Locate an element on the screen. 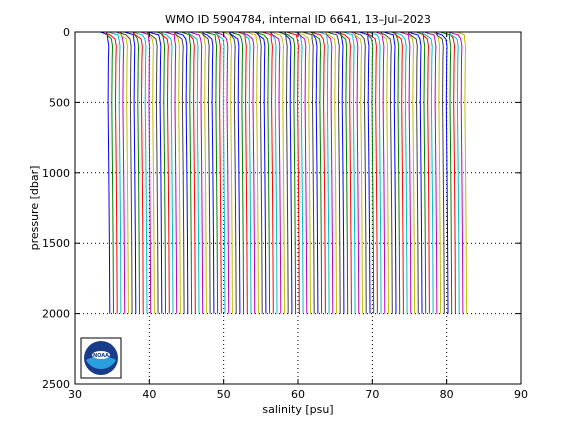  x-tick-label: 60 is located at coordinates (298, 394).